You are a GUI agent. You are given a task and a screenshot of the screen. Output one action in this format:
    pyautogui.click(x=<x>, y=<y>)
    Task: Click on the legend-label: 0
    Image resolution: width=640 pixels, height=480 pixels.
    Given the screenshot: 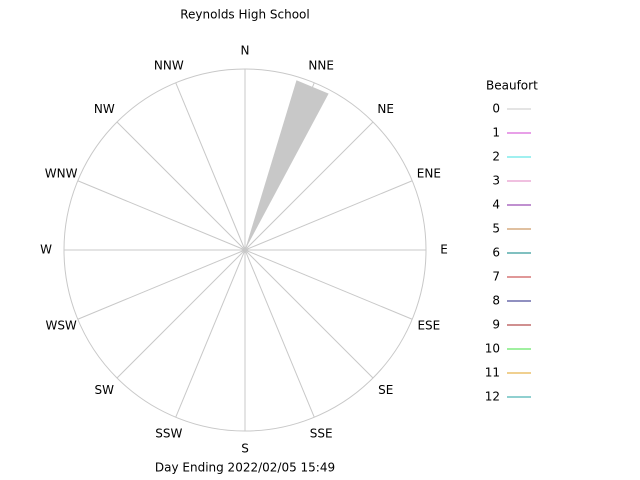 What is the action you would take?
    pyautogui.click(x=496, y=109)
    